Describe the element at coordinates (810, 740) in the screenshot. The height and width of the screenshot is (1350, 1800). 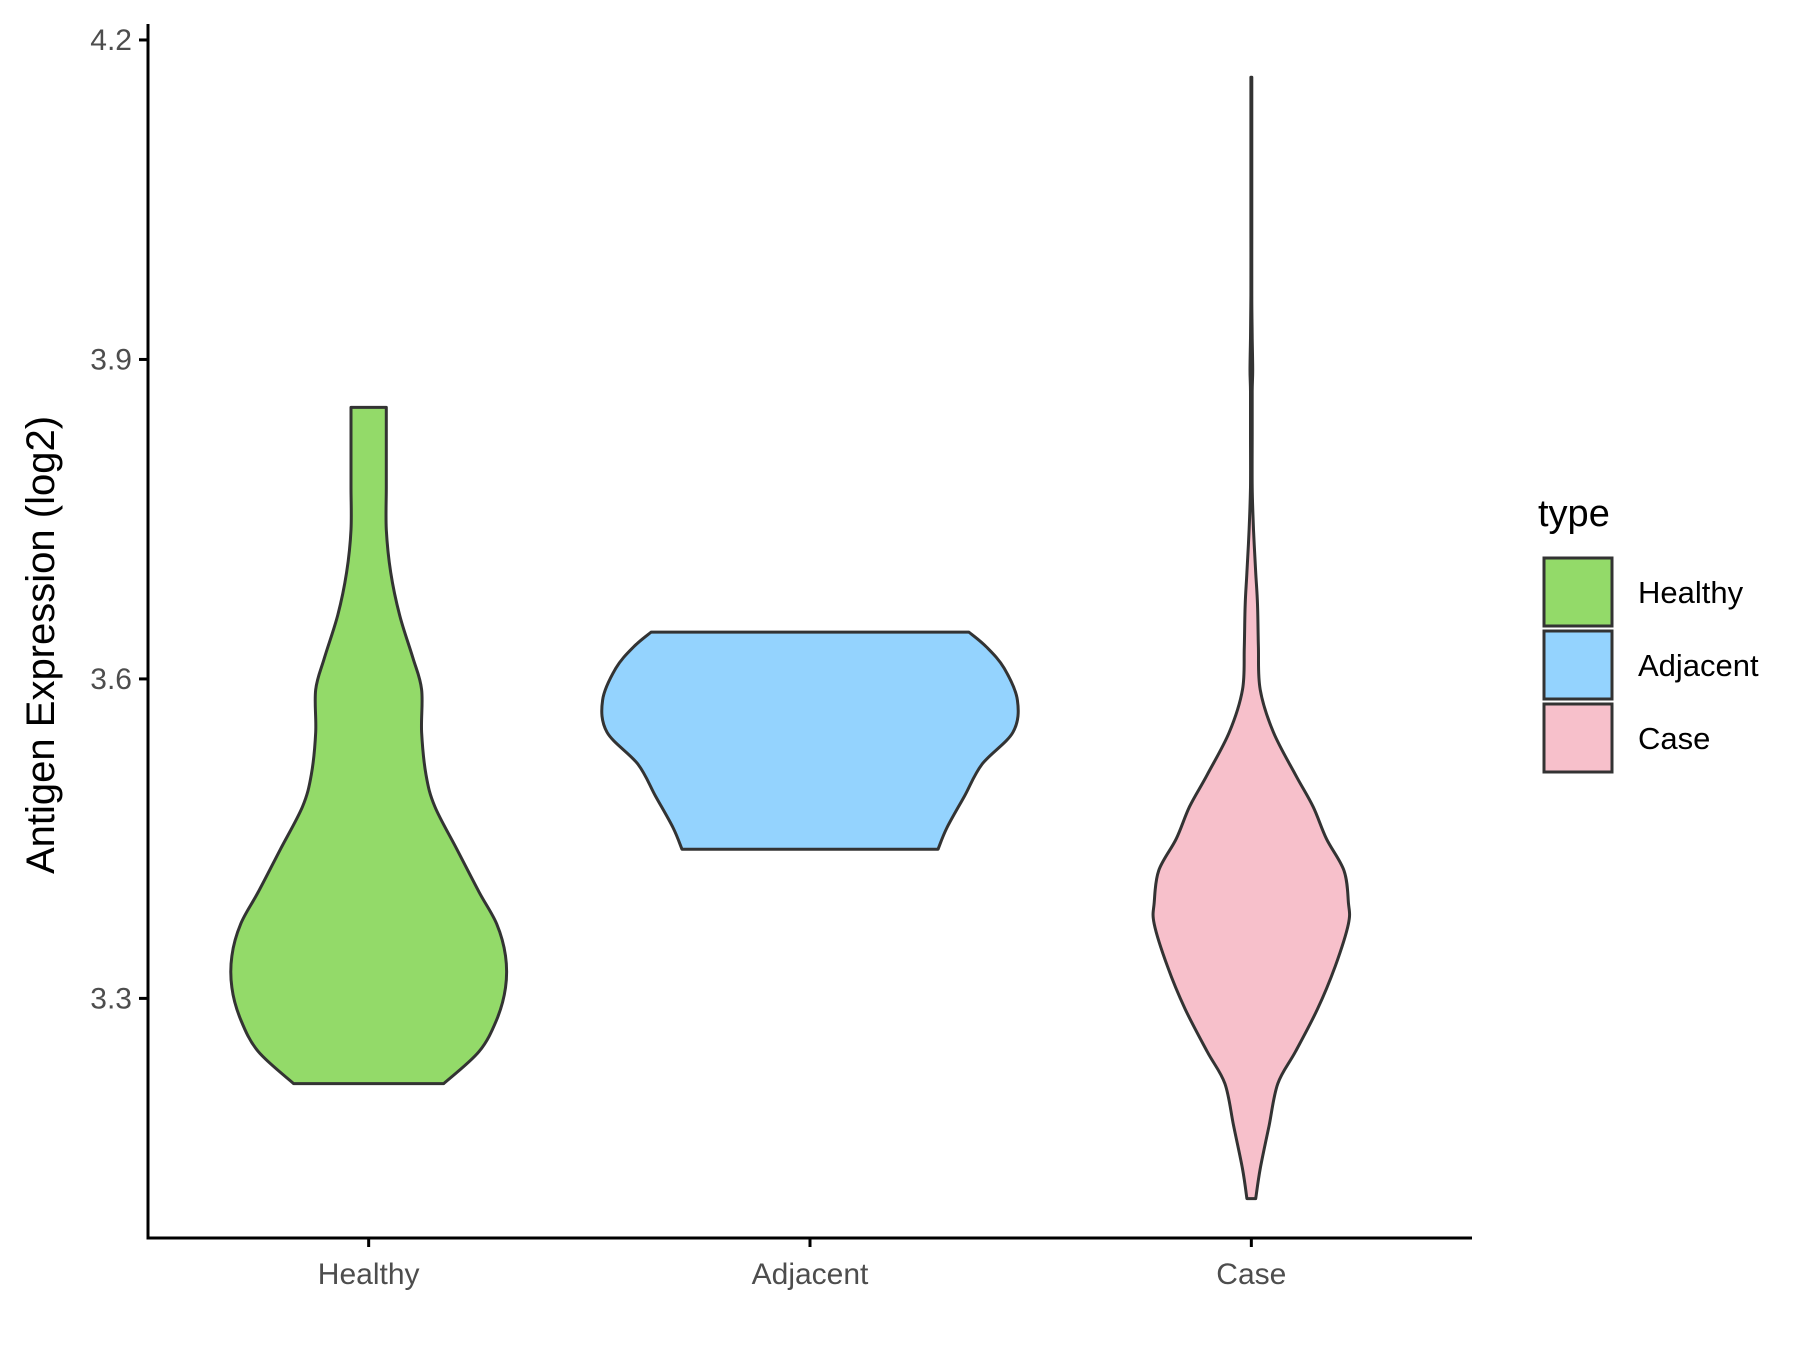
I see `violin-adjacent` at that location.